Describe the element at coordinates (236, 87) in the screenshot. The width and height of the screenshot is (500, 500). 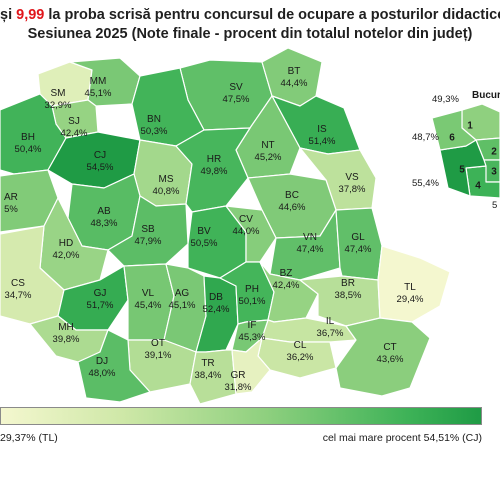
I see `county-code: SV` at that location.